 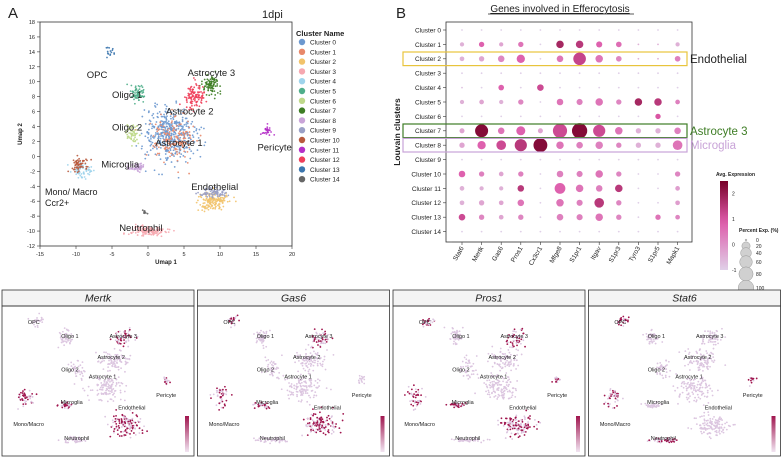 What do you see at coordinates (32, 217) in the screenshot?
I see `y-tick-label: -8` at bounding box center [32, 217].